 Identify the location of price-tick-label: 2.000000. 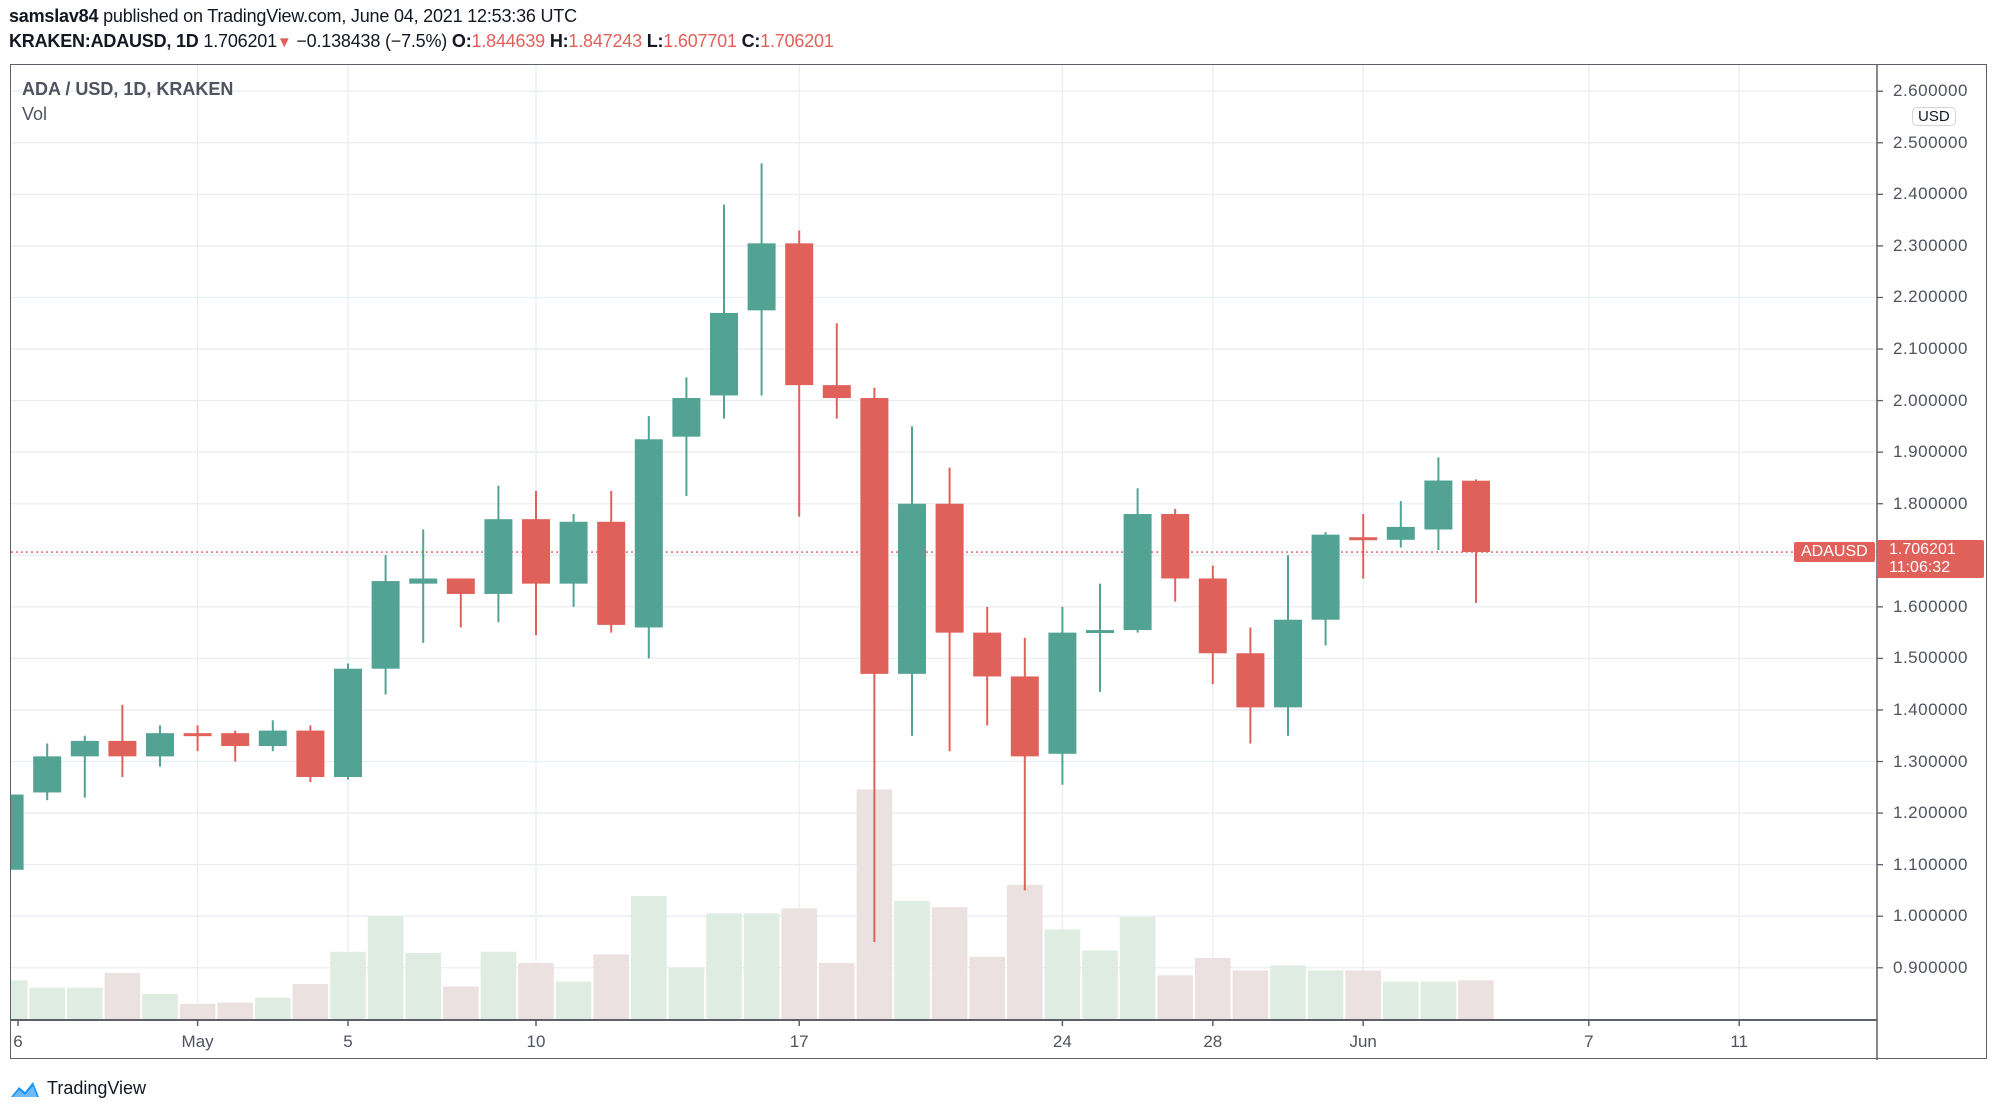
(1930, 400).